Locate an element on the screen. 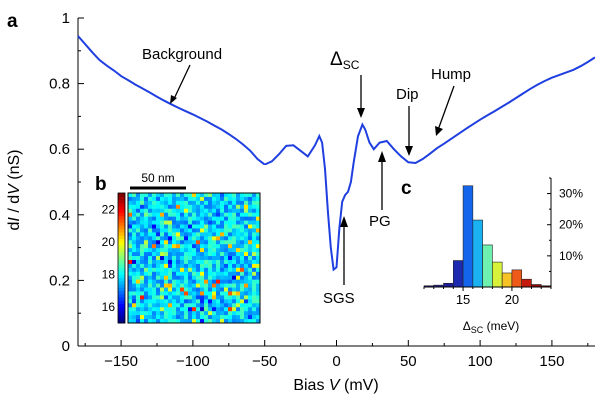  histogram-x-tick-label: 20 is located at coordinates (512, 299).